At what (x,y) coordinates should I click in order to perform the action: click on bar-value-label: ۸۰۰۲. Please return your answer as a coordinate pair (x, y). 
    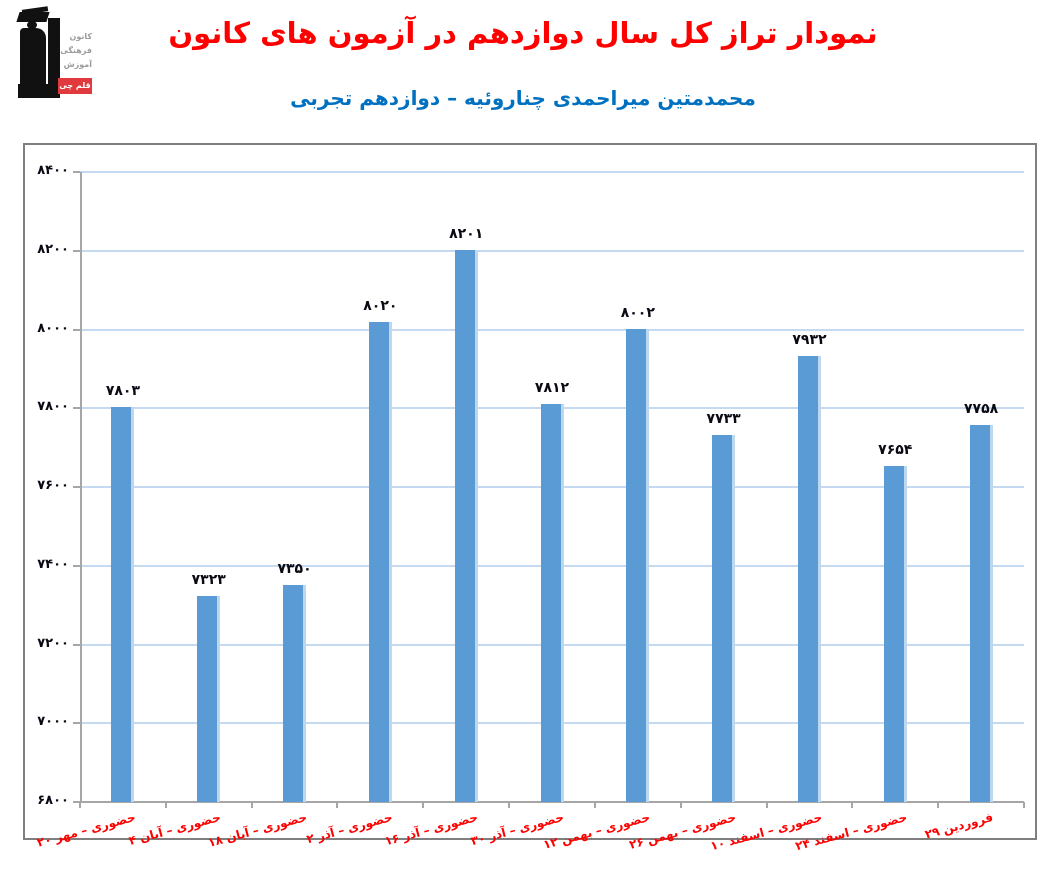
    Looking at the image, I should click on (637, 312).